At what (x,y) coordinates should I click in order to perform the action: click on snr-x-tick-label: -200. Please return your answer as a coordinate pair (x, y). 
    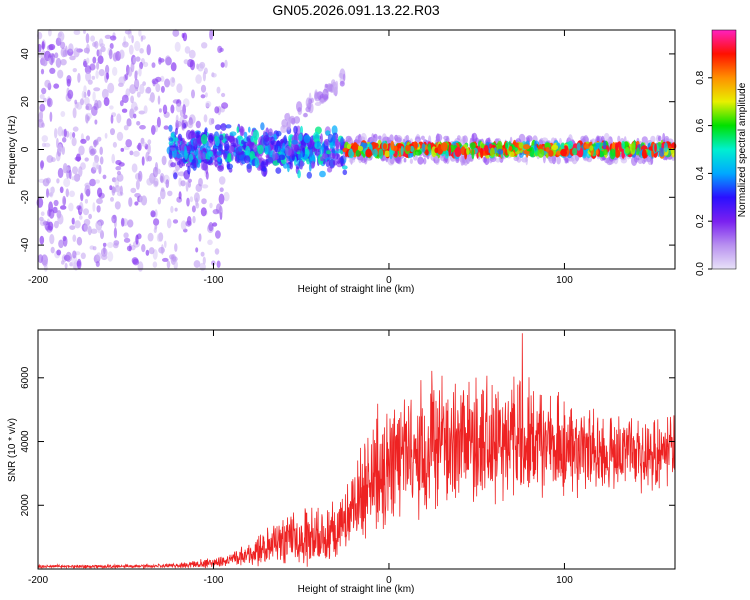
    Looking at the image, I should click on (38, 580).